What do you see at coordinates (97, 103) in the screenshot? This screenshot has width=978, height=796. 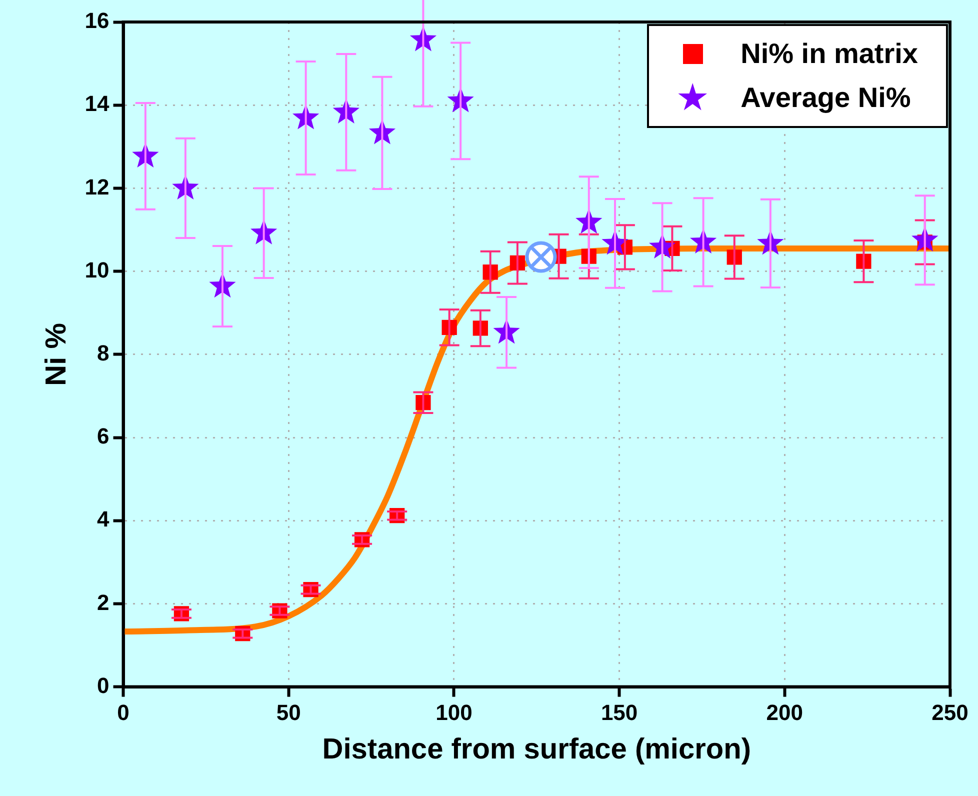 I see `y-tick-label: 14` at bounding box center [97, 103].